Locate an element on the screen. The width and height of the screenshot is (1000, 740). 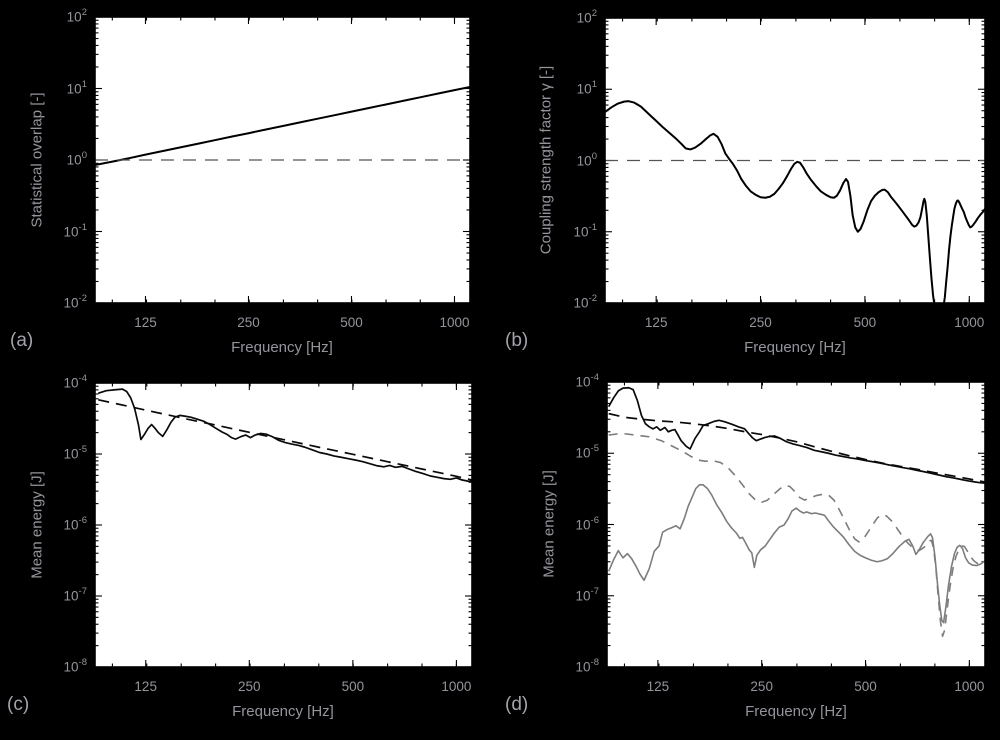
panel-label-c: (c) is located at coordinates (18, 704).